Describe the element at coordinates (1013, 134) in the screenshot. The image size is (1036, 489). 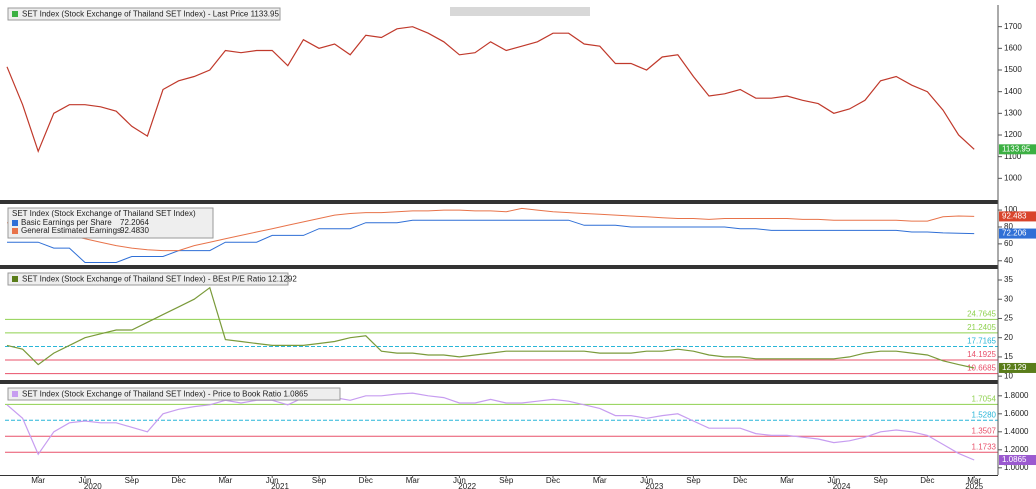
I see `y-tick-label: 1200` at that location.